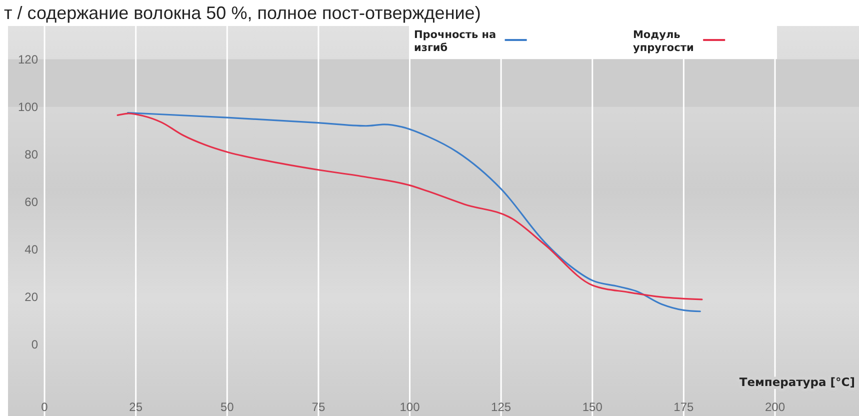  What do you see at coordinates (410, 407) in the screenshot?
I see `x-tick-label: 100` at bounding box center [410, 407].